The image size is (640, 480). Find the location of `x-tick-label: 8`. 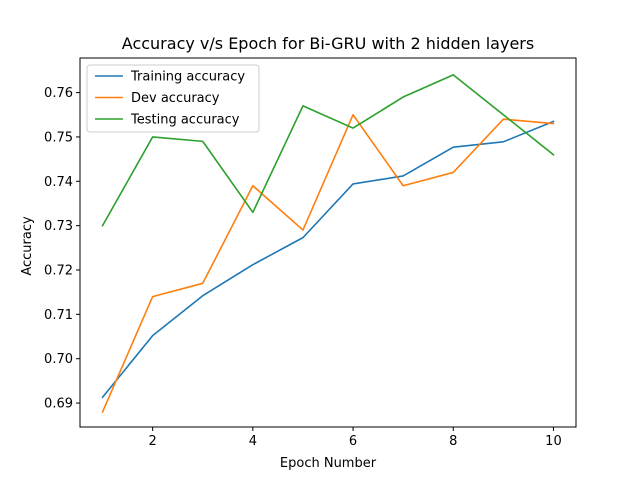

x-tick-label: 8 is located at coordinates (453, 441).